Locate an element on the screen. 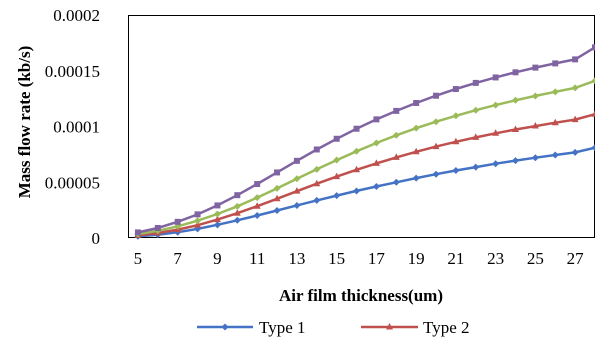  legend-item-type-1: Type 1 is located at coordinates (251, 327).